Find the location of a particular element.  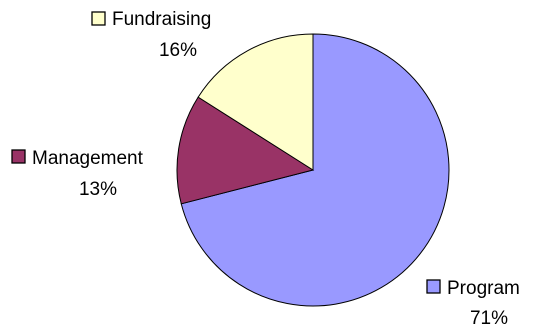

label-fundraising-name: Fundraising is located at coordinates (161, 19).